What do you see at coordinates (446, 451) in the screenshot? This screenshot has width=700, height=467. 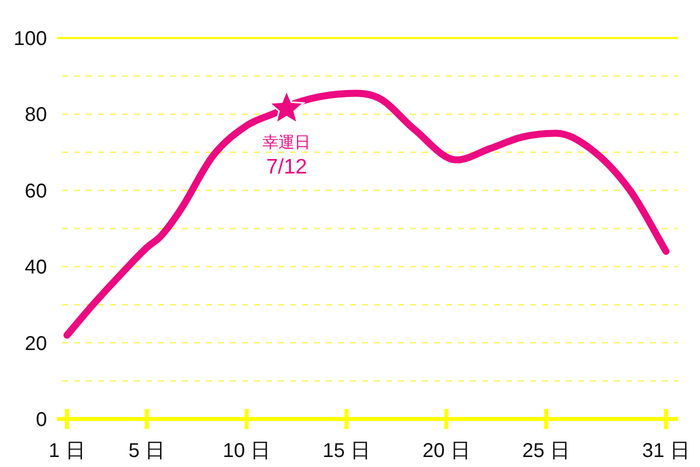 I see `x-tick-label: 20 日` at bounding box center [446, 451].